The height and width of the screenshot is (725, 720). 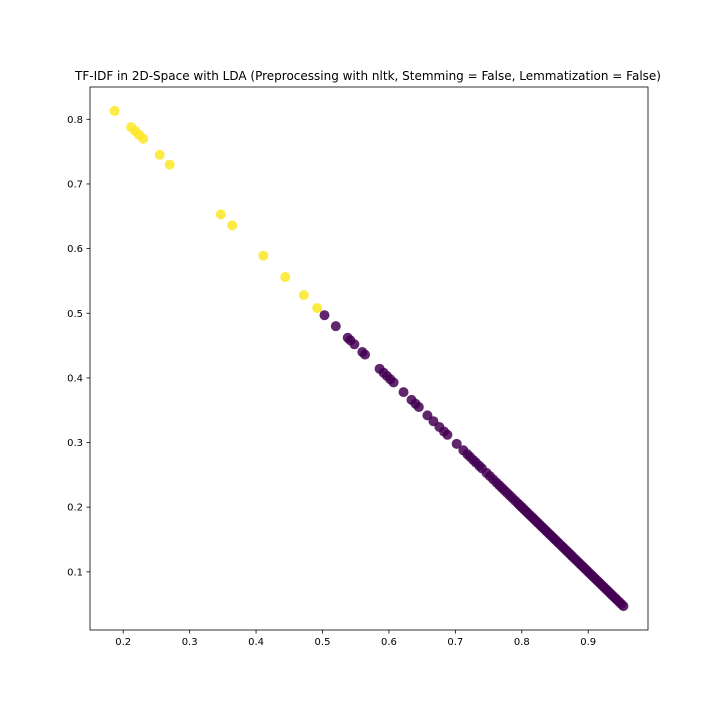 I want to click on x-tick-label: 0.3, so click(x=190, y=642).